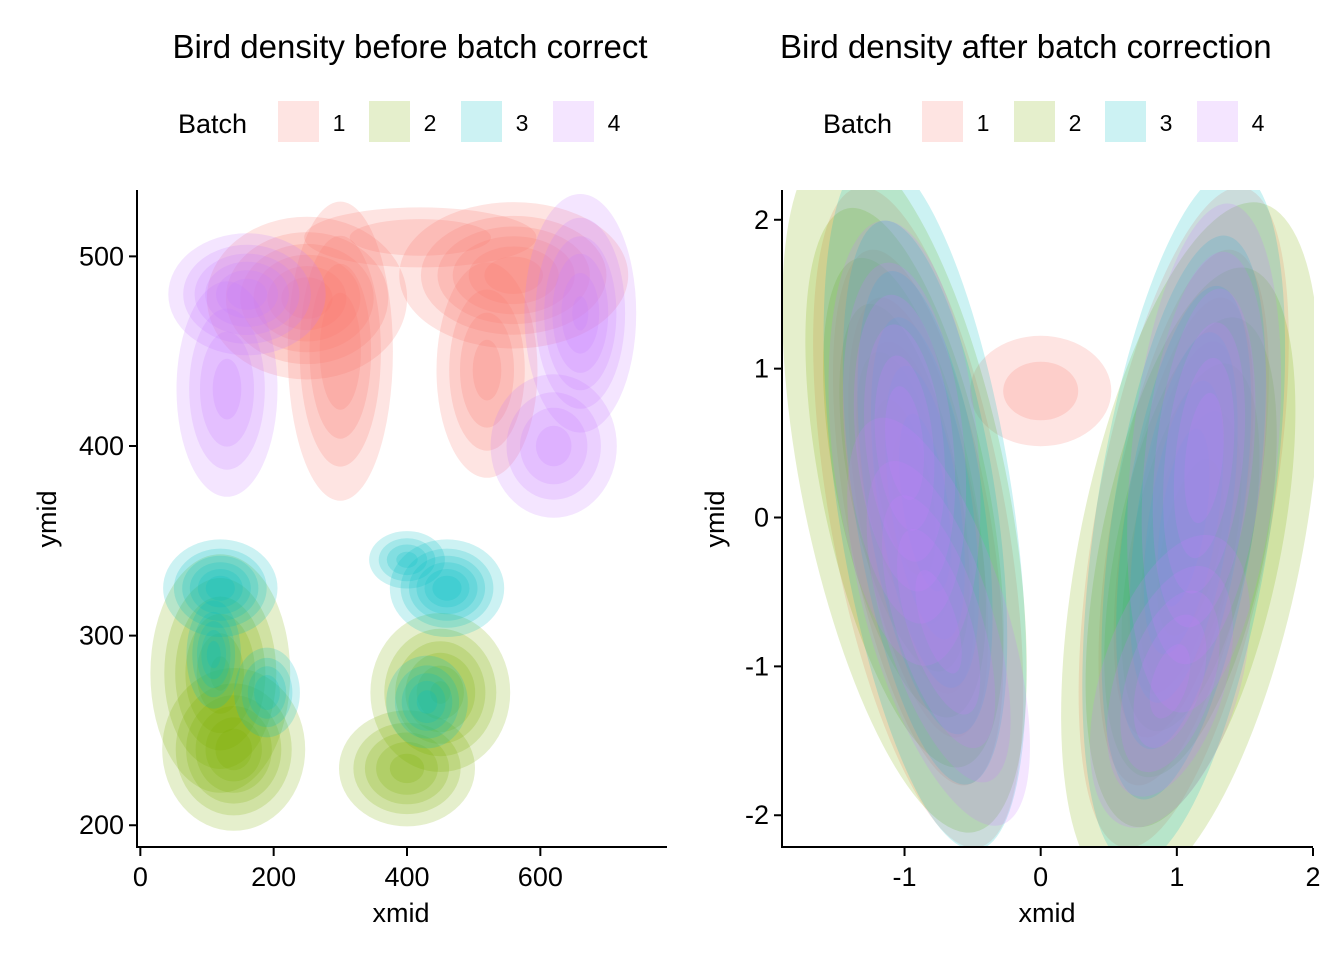 This screenshot has height=960, width=1344. What do you see at coordinates (761, 220) in the screenshot?
I see `y-tick-label: 2` at bounding box center [761, 220].